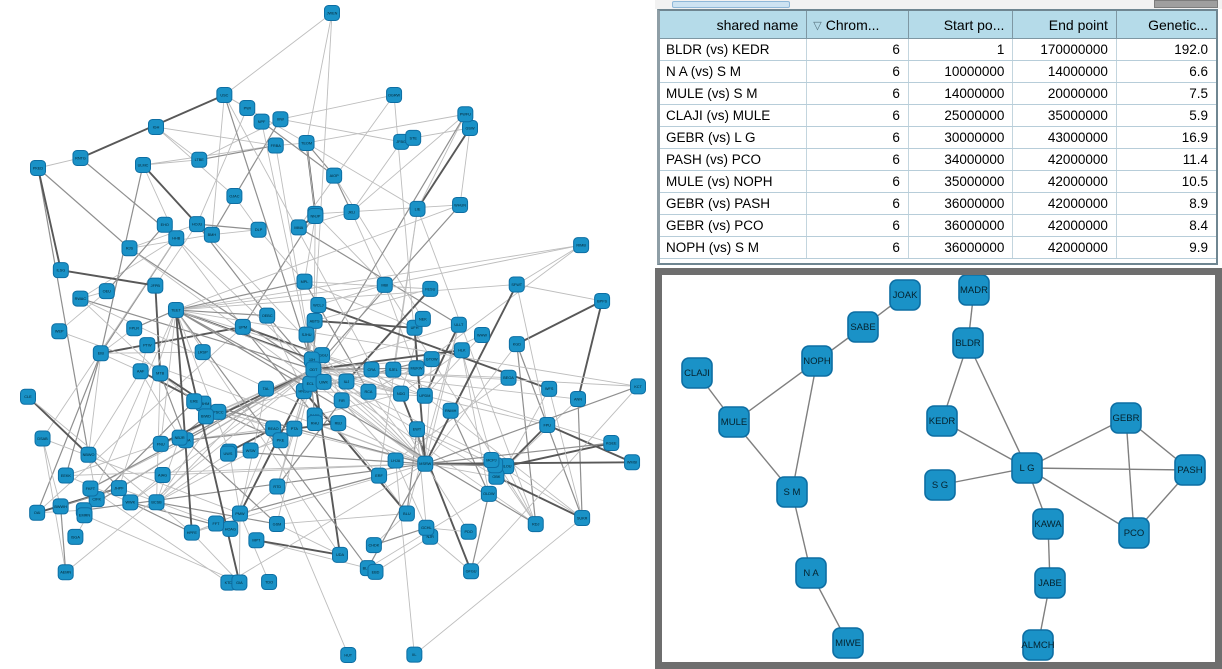 Image resolution: width=1222 pixels, height=669 pixels. What do you see at coordinates (961, 159) in the screenshot?
I see `value-cell: 34000000` at bounding box center [961, 159].